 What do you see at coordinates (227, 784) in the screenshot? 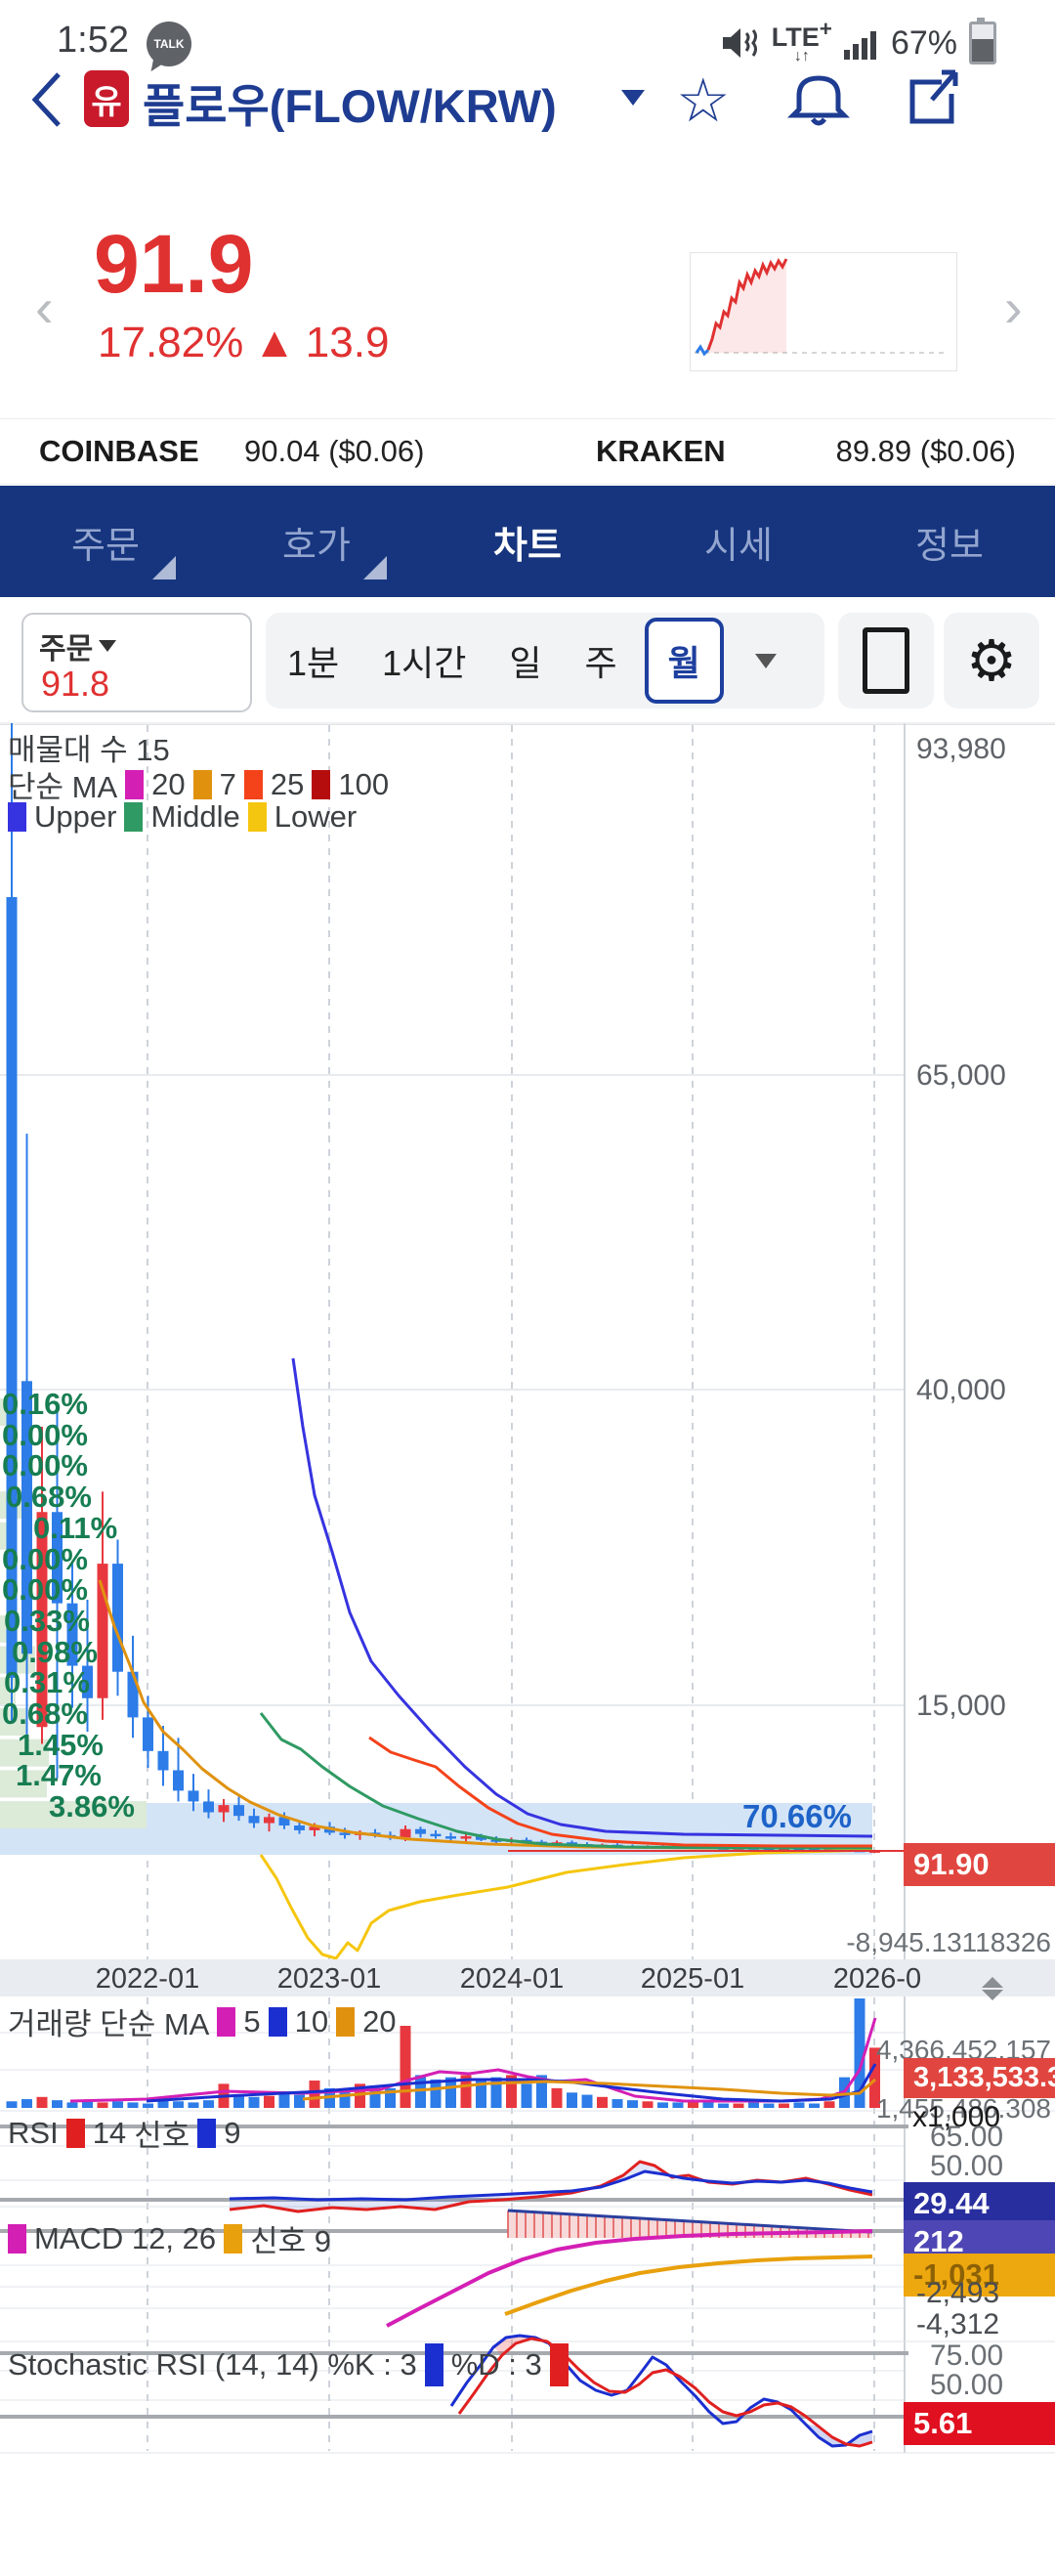
I see `legend-text: 7` at bounding box center [227, 784].